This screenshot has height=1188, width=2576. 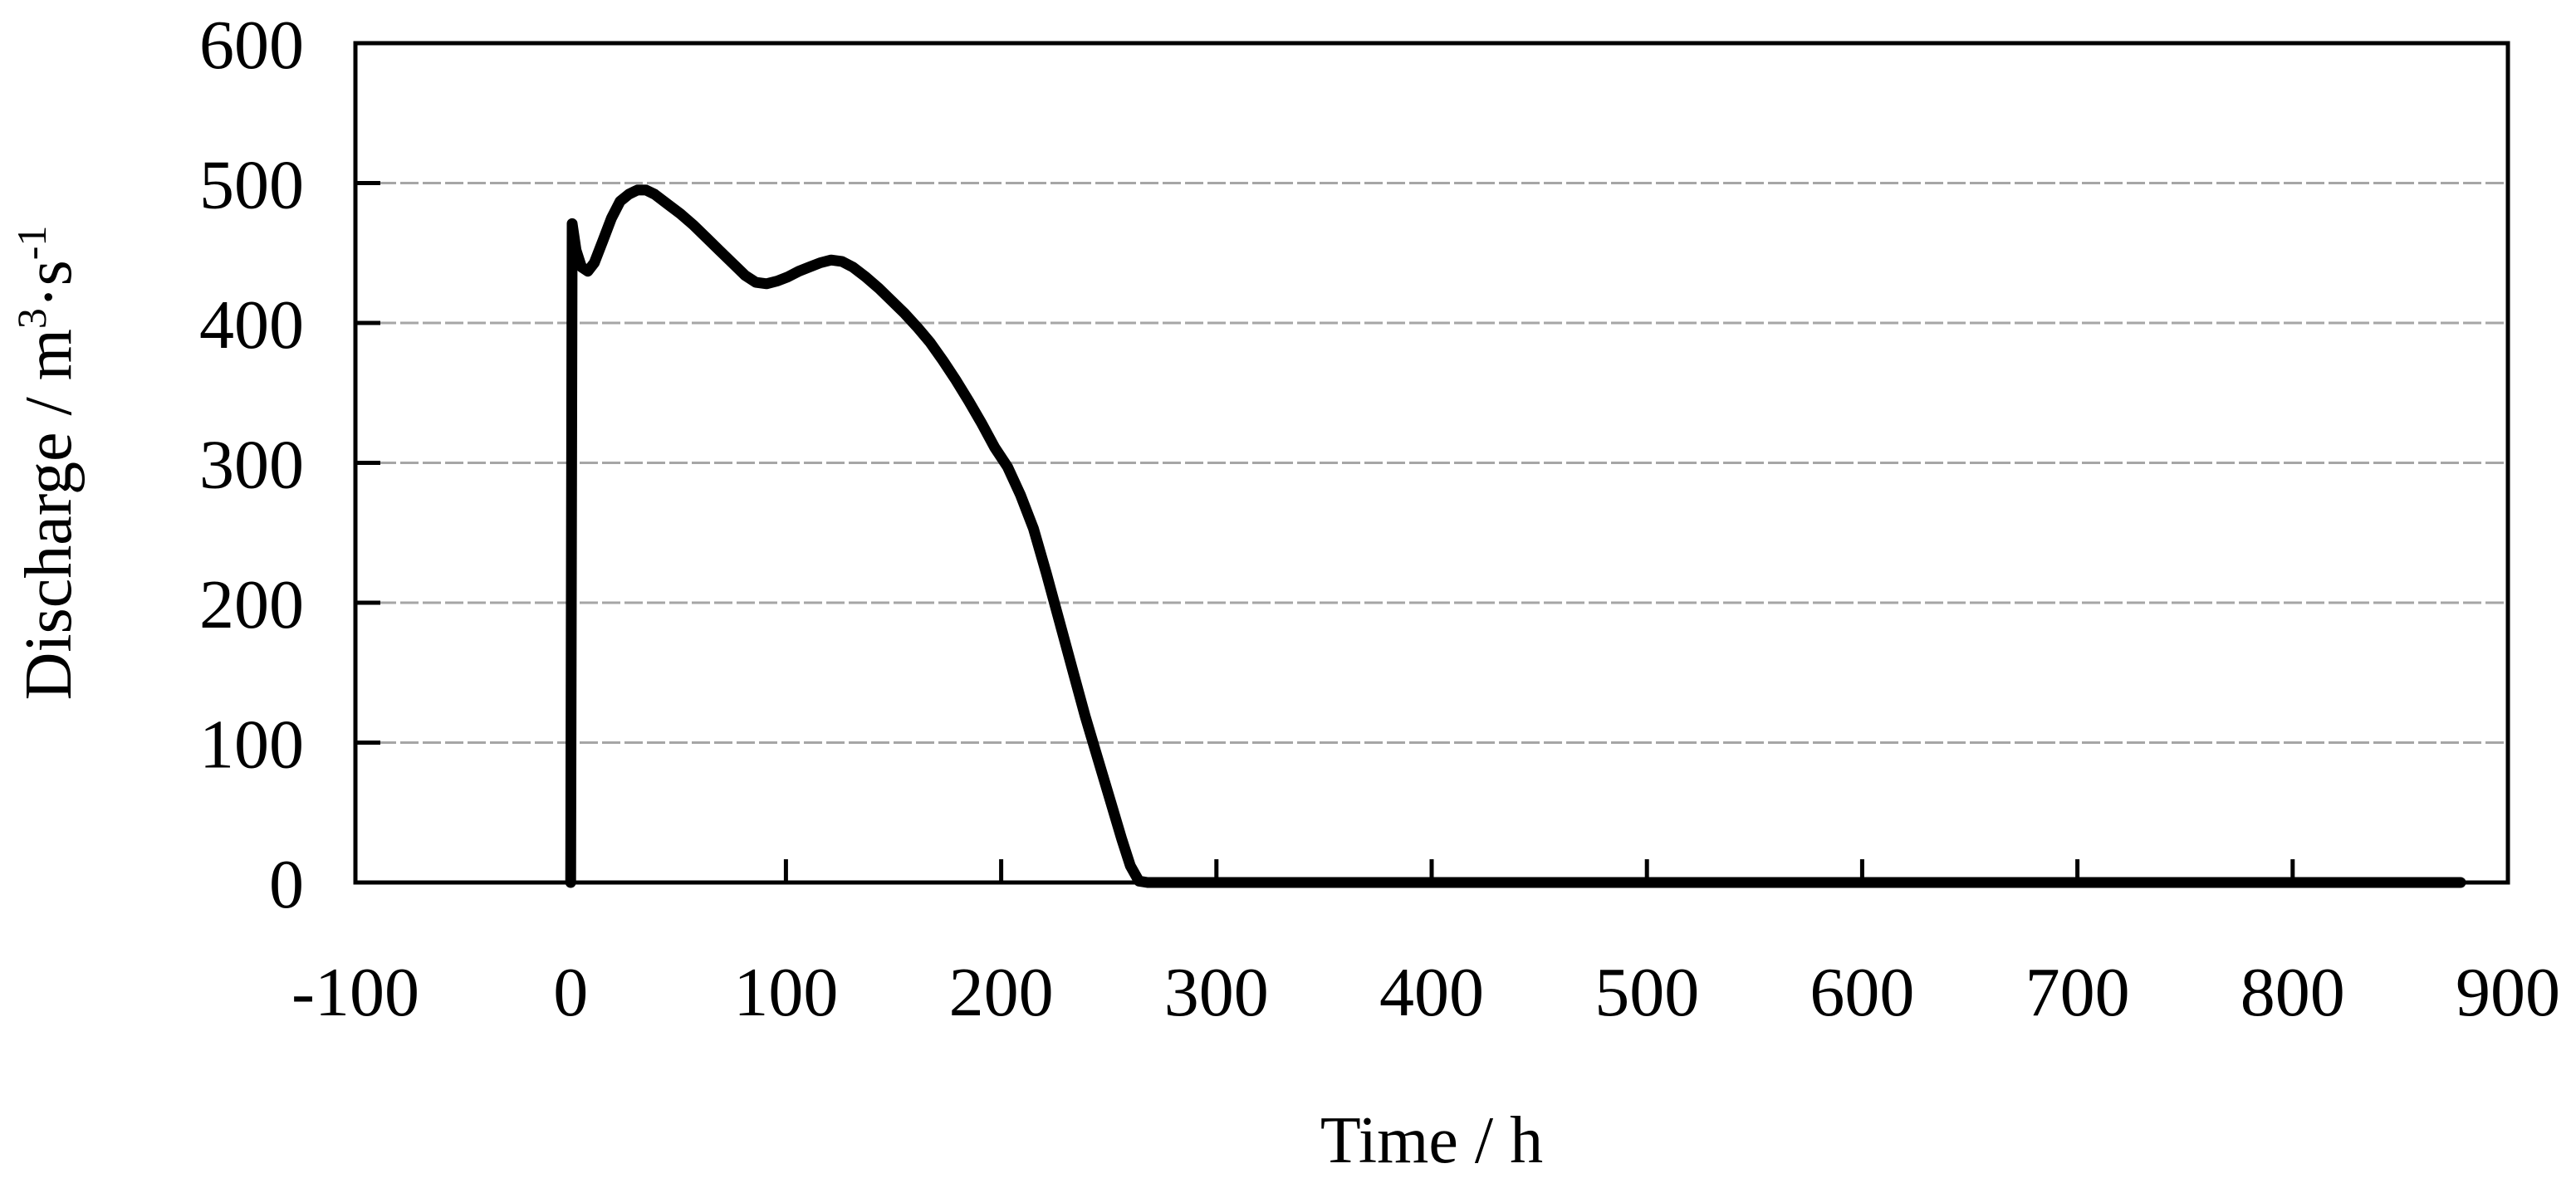 What do you see at coordinates (31, 319) in the screenshot?
I see `y-axis-title-superscript: 3` at bounding box center [31, 319].